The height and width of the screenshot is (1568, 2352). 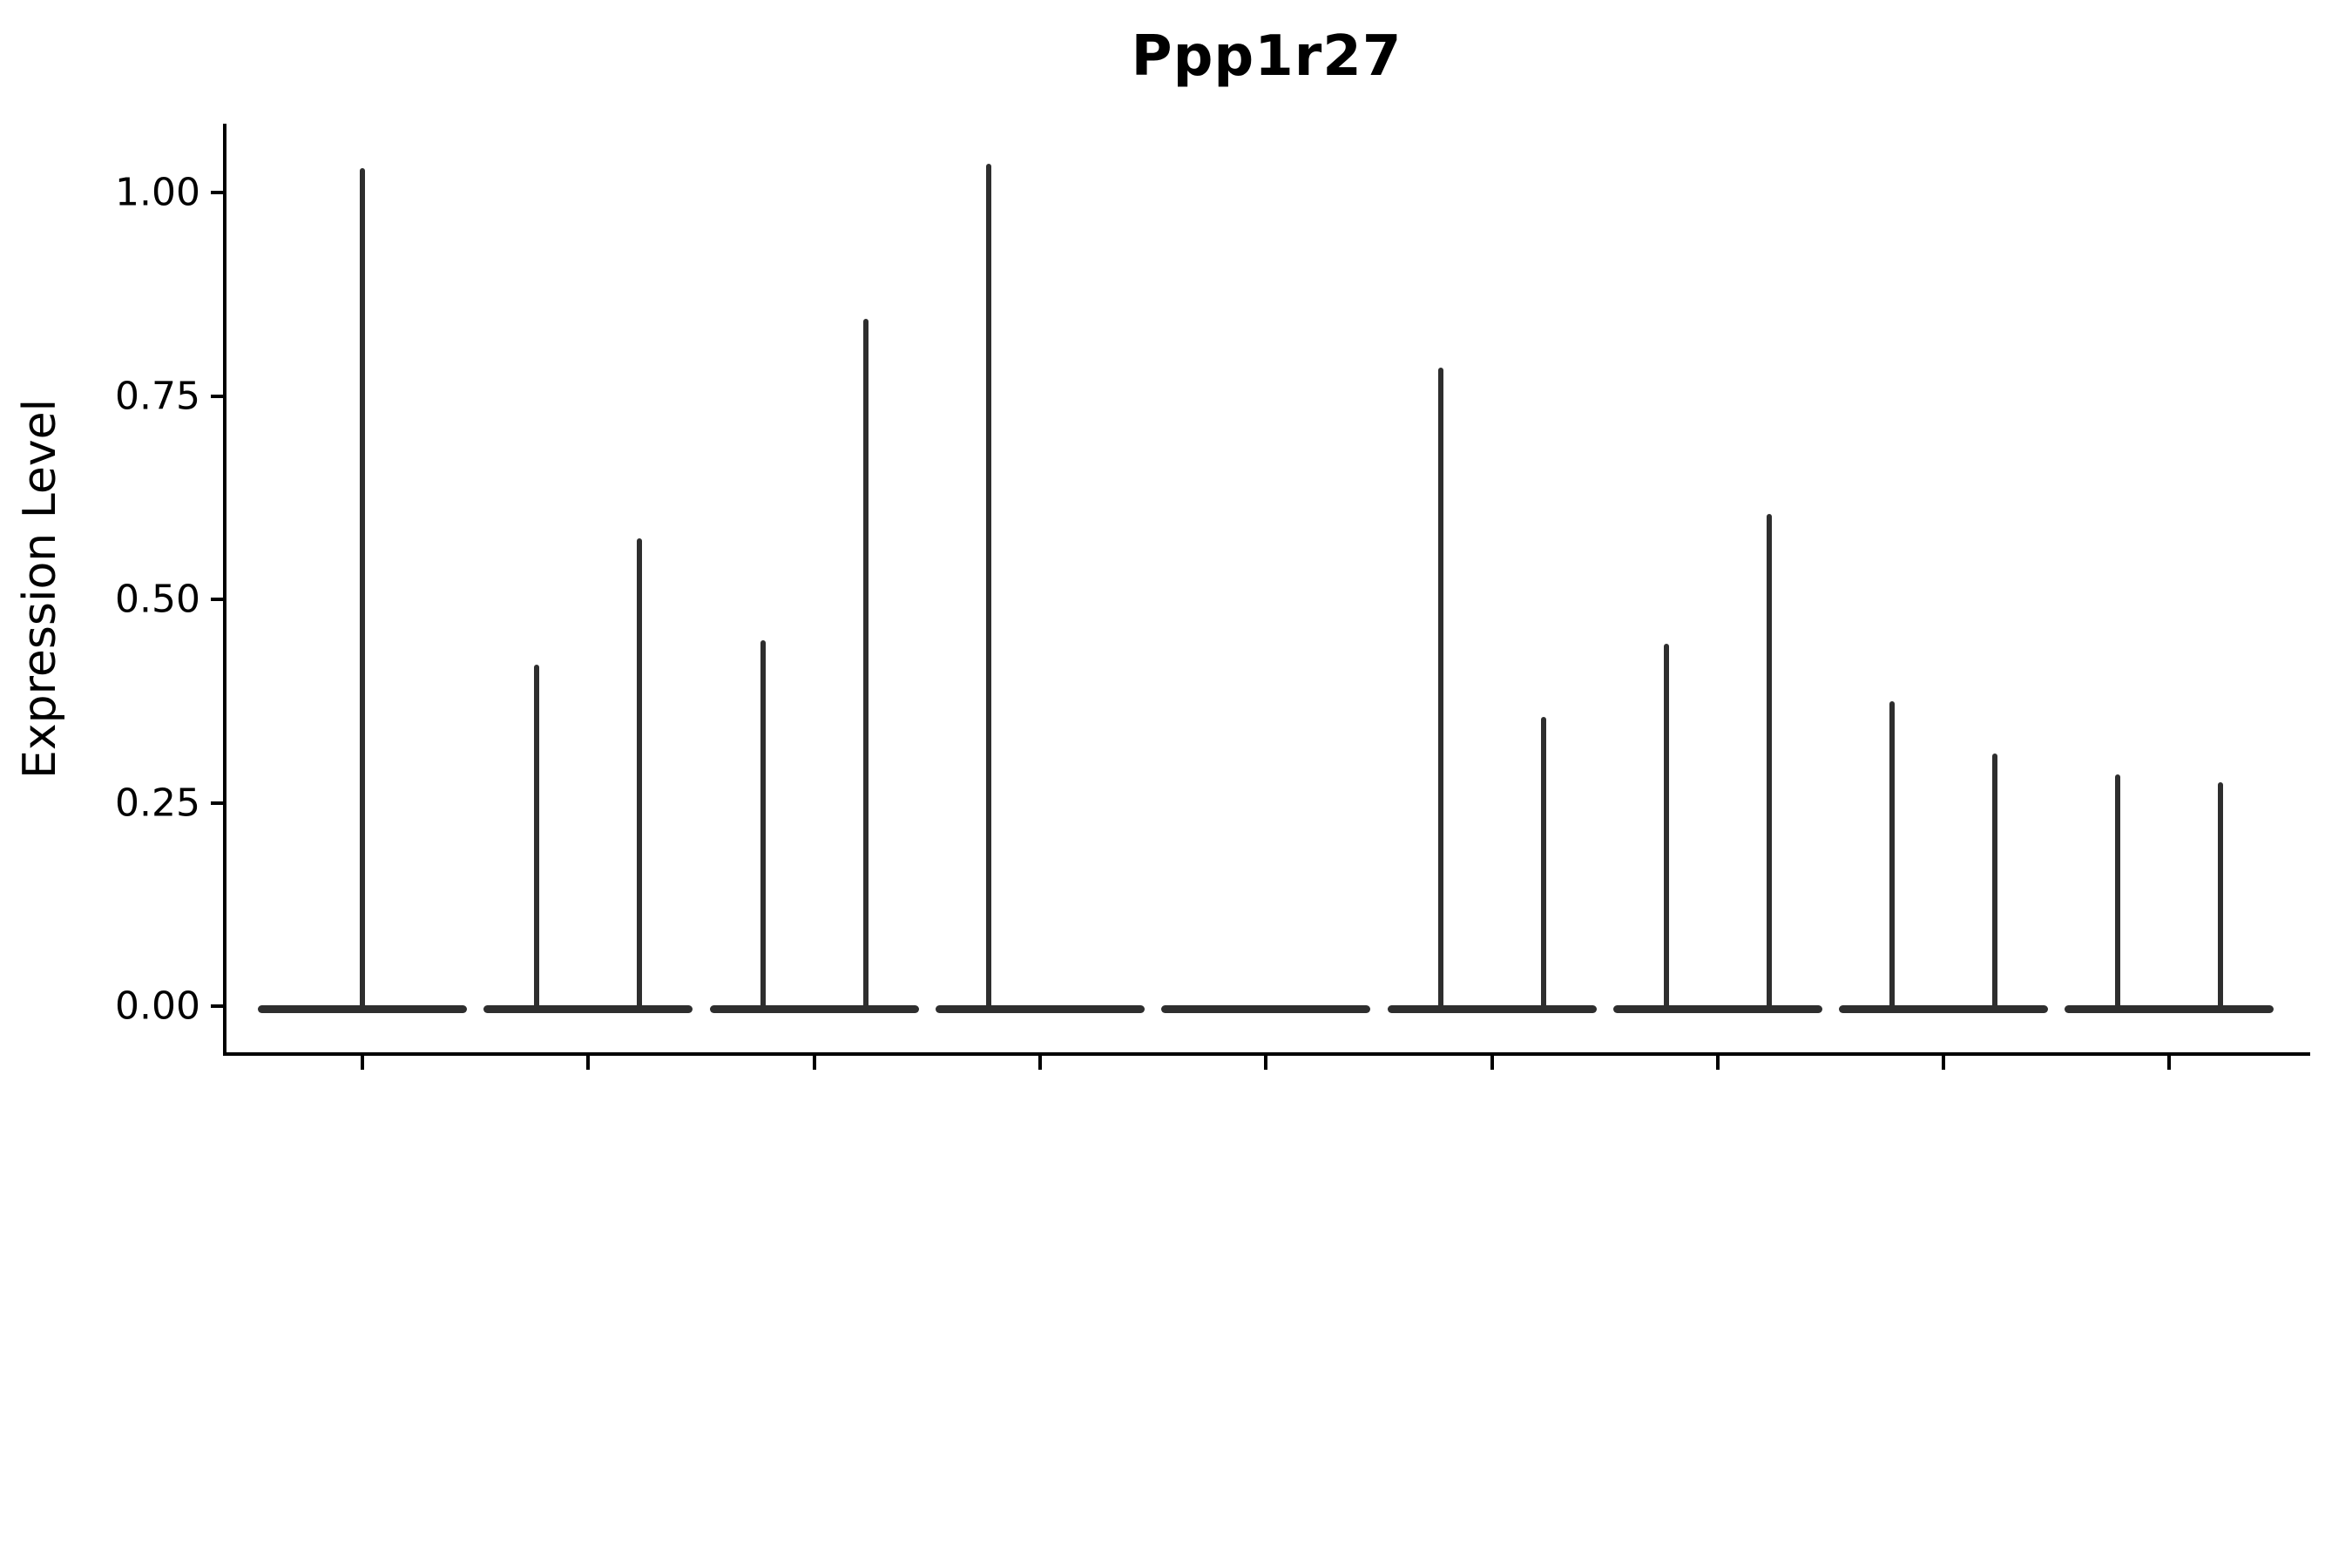 I want to click on y-tick-label: 0.00, so click(x=157, y=1006).